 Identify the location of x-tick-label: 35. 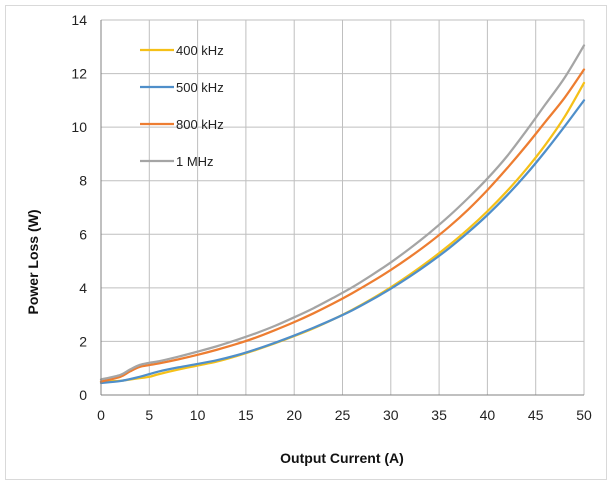
(439, 415).